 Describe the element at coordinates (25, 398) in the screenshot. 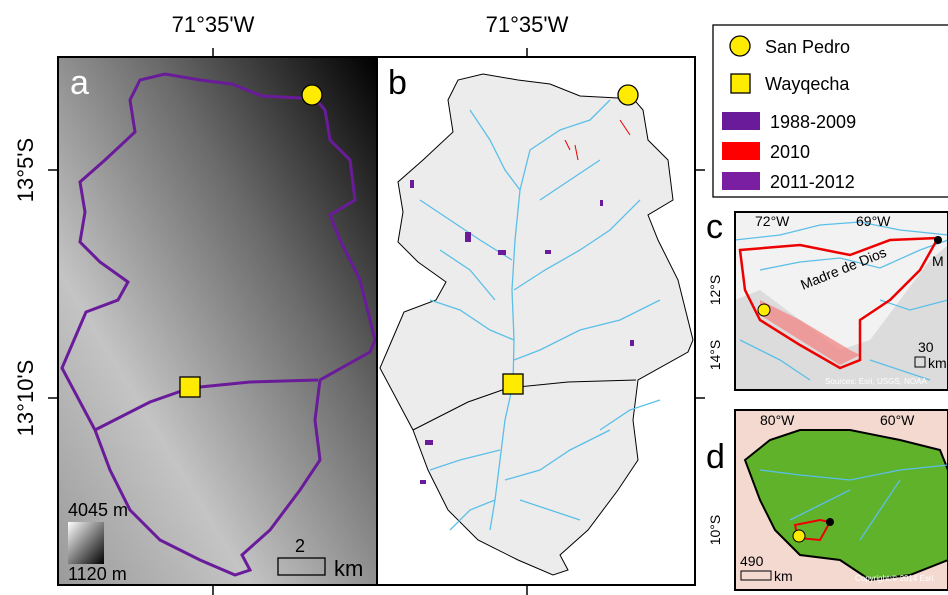

I see `left-latitude: 13°10'S` at that location.